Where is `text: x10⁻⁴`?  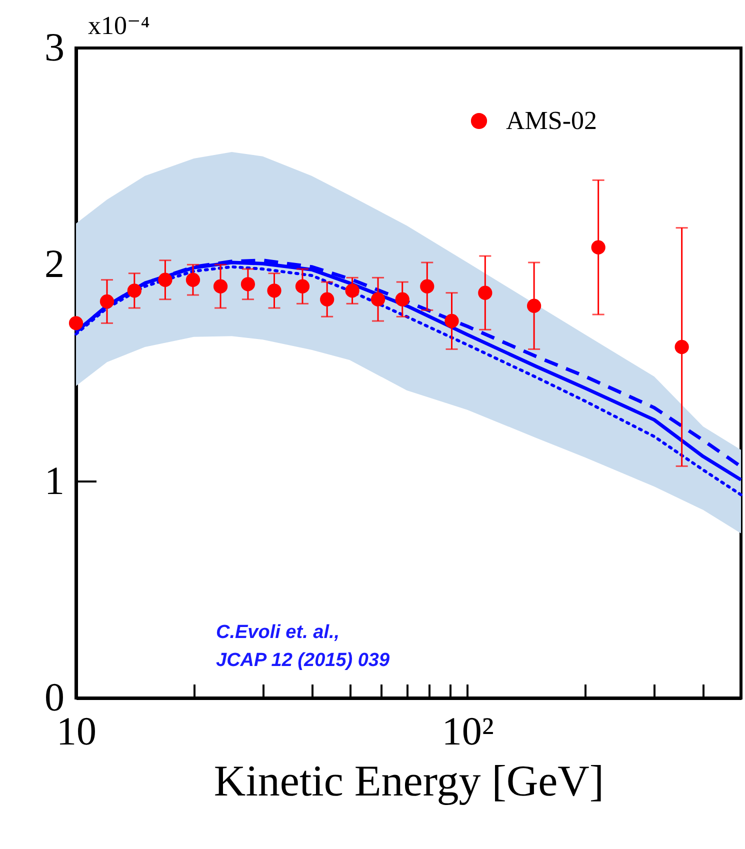
text: x10⁻⁴ is located at coordinates (119, 25).